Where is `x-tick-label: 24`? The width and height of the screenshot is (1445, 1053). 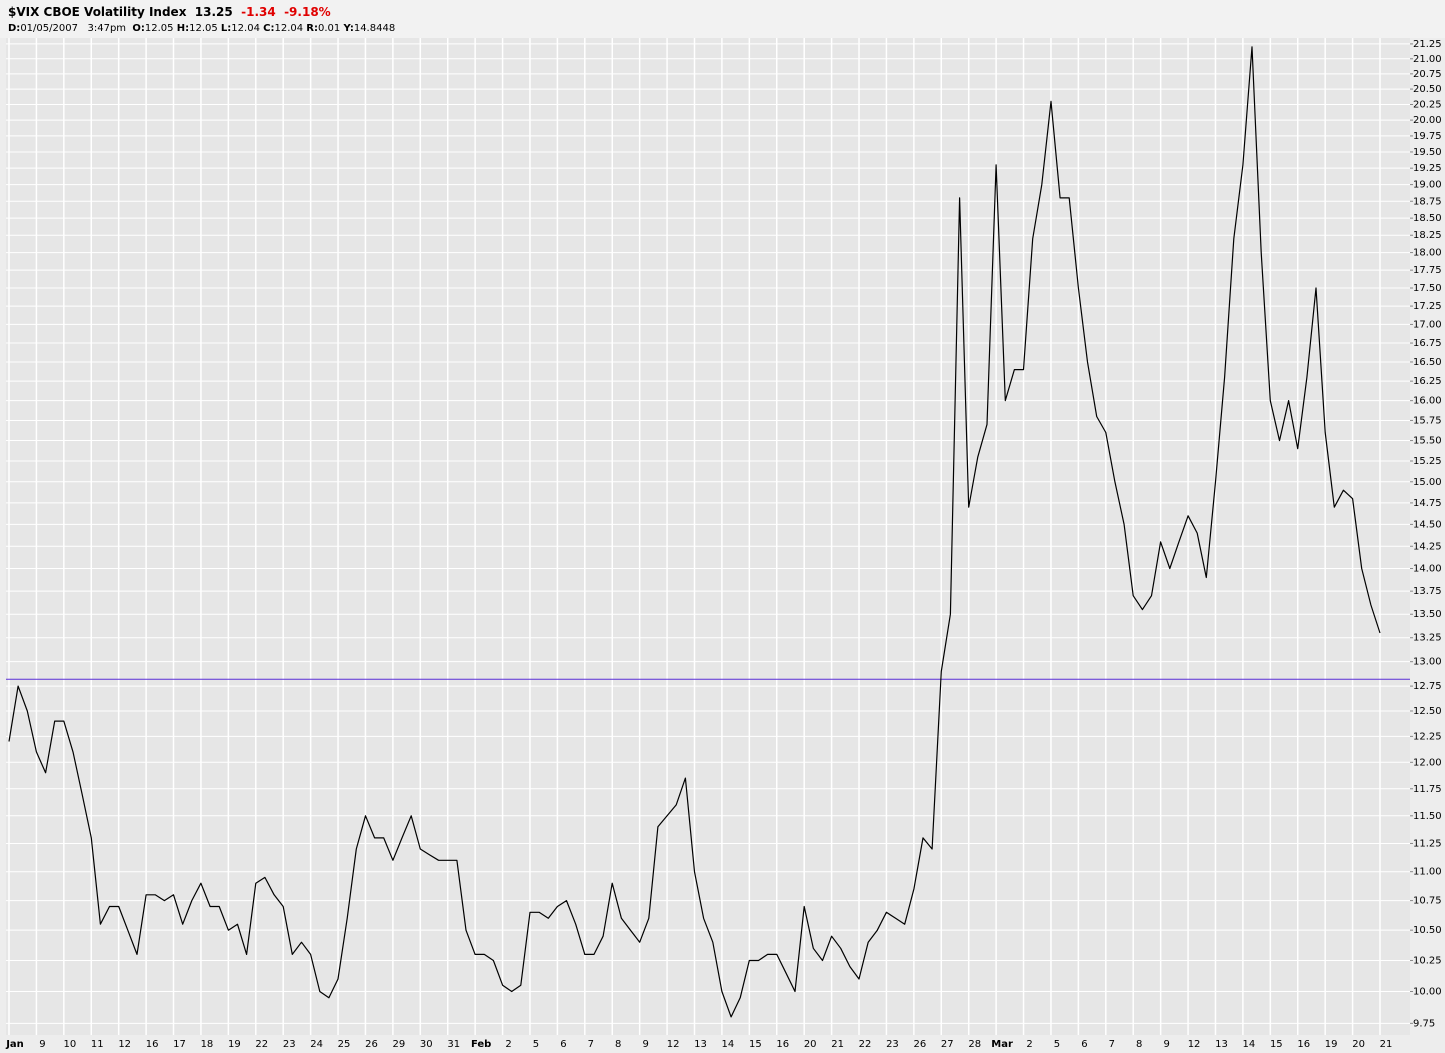 x-tick-label: 24 is located at coordinates (316, 1044).